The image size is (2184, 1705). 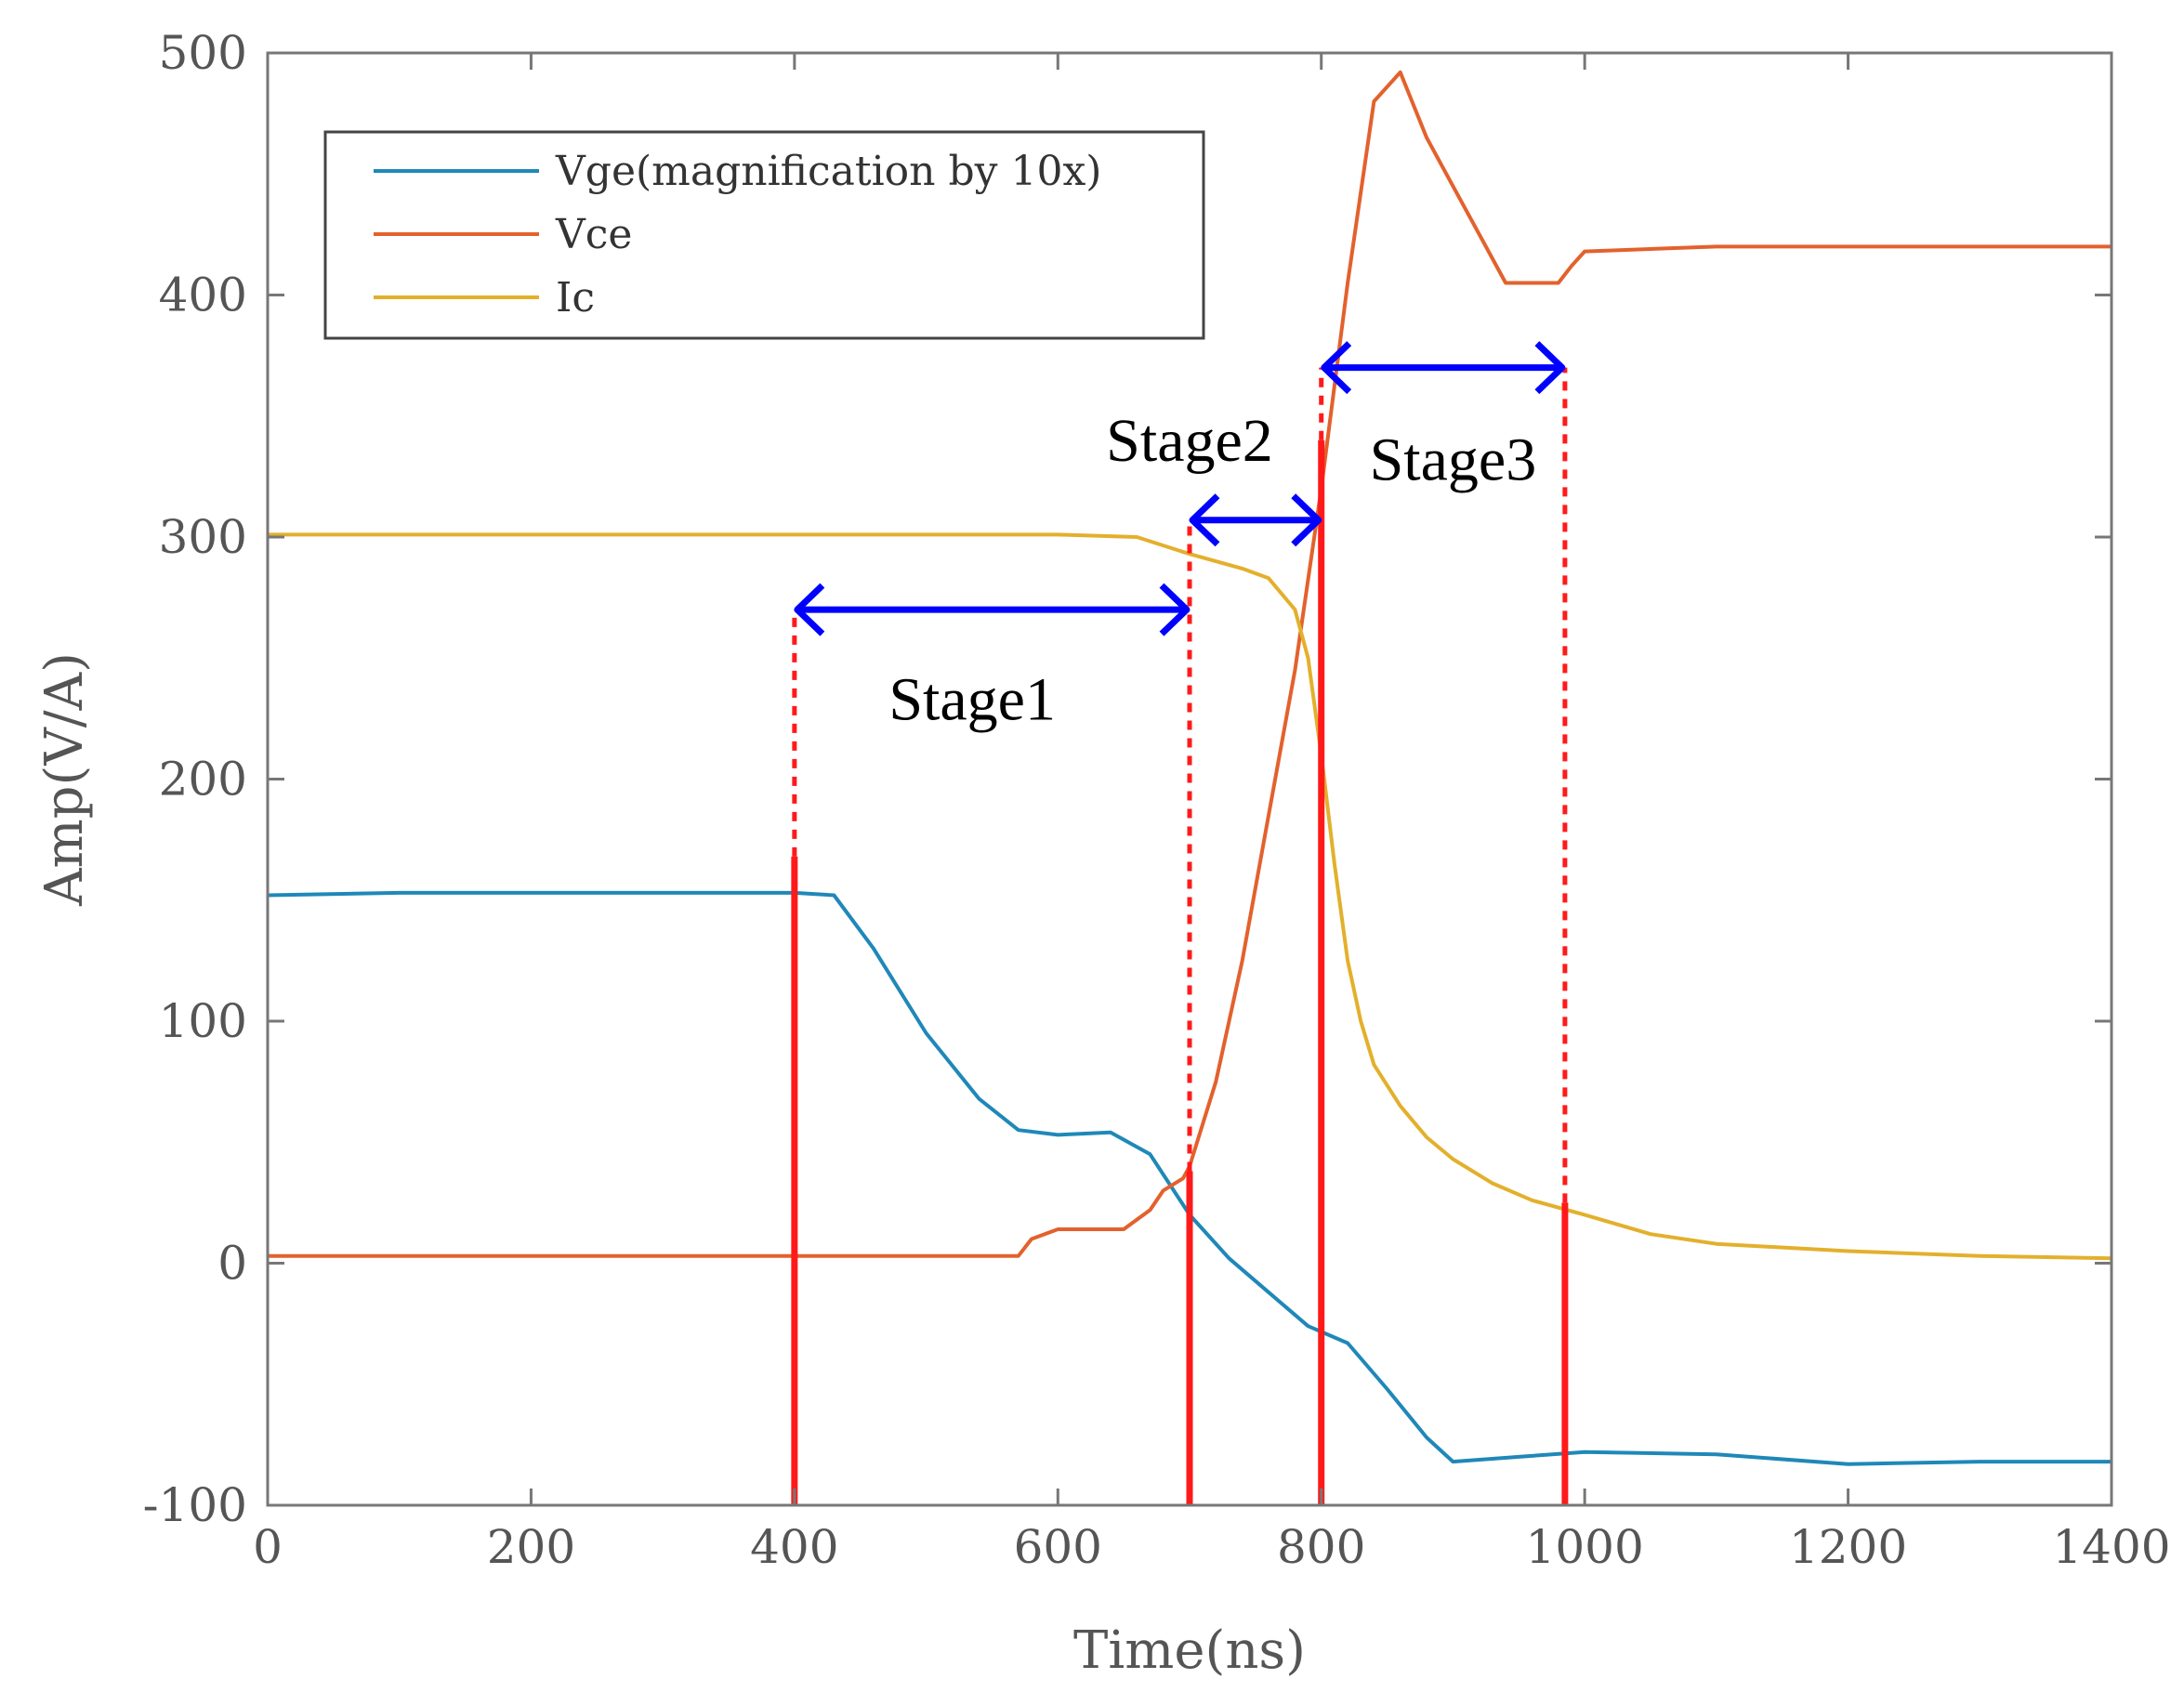 I want to click on stage-label: Stage3, so click(x=1453, y=460).